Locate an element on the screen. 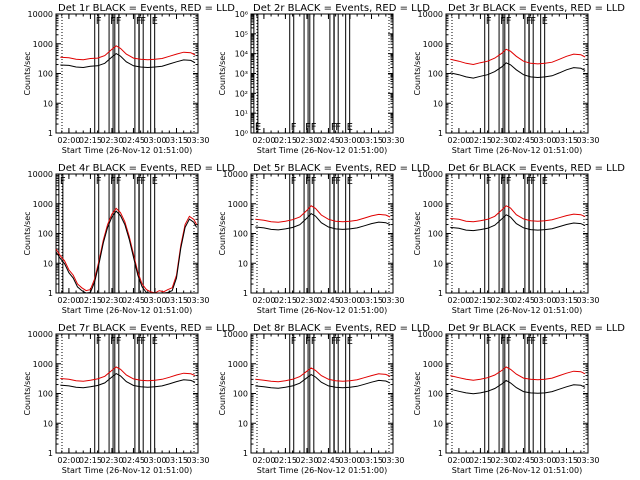  chart-title: Det 7r BLACK = Events, RED = LLD is located at coordinates (146, 328).